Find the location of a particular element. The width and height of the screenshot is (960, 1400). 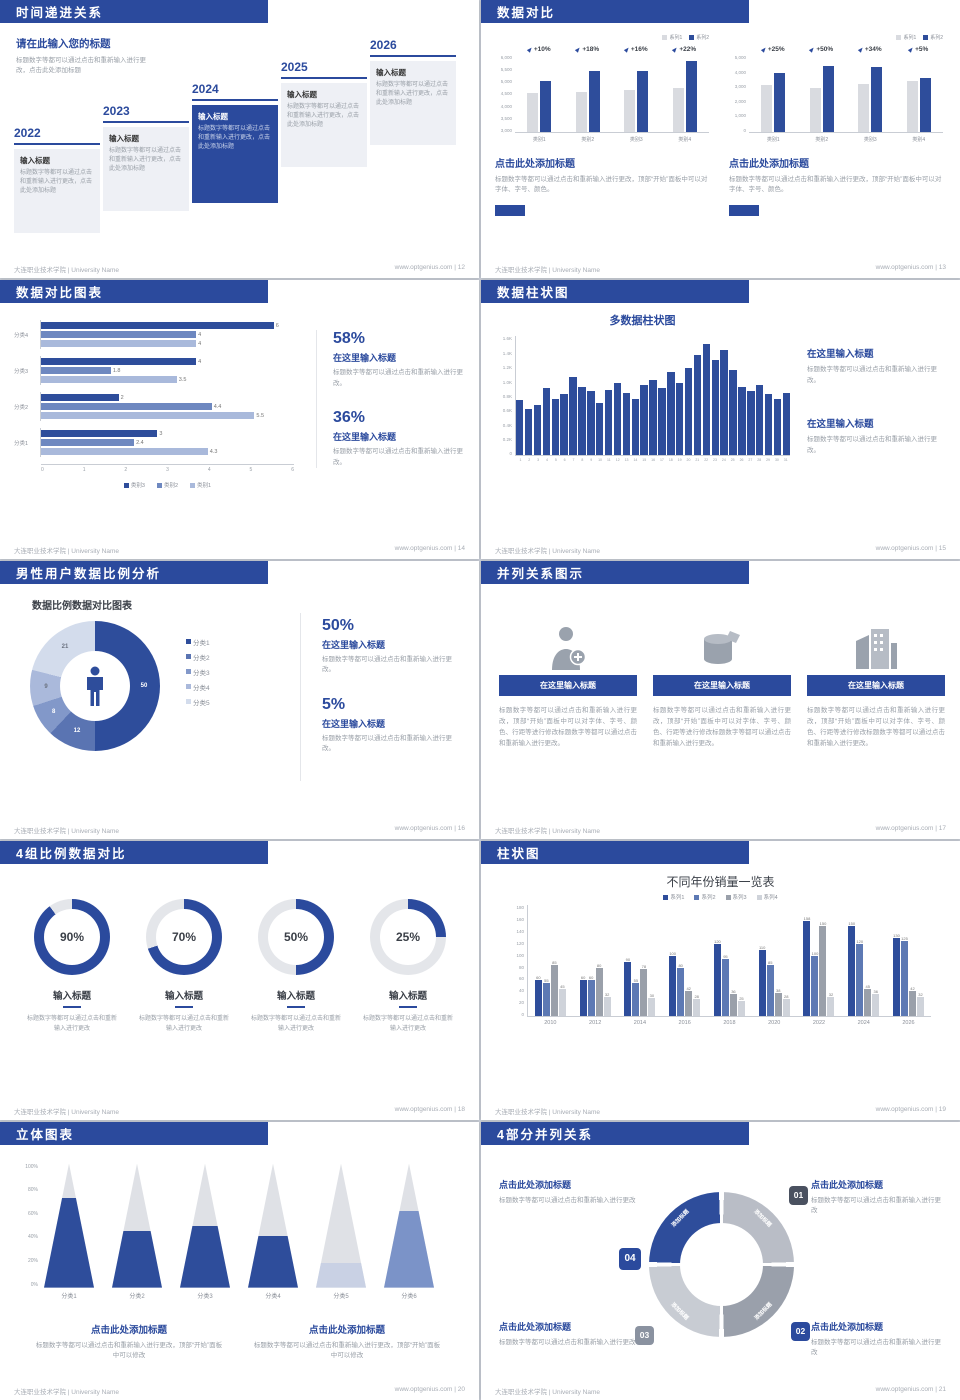

bw19: 55 is located at coordinates (636, 997).